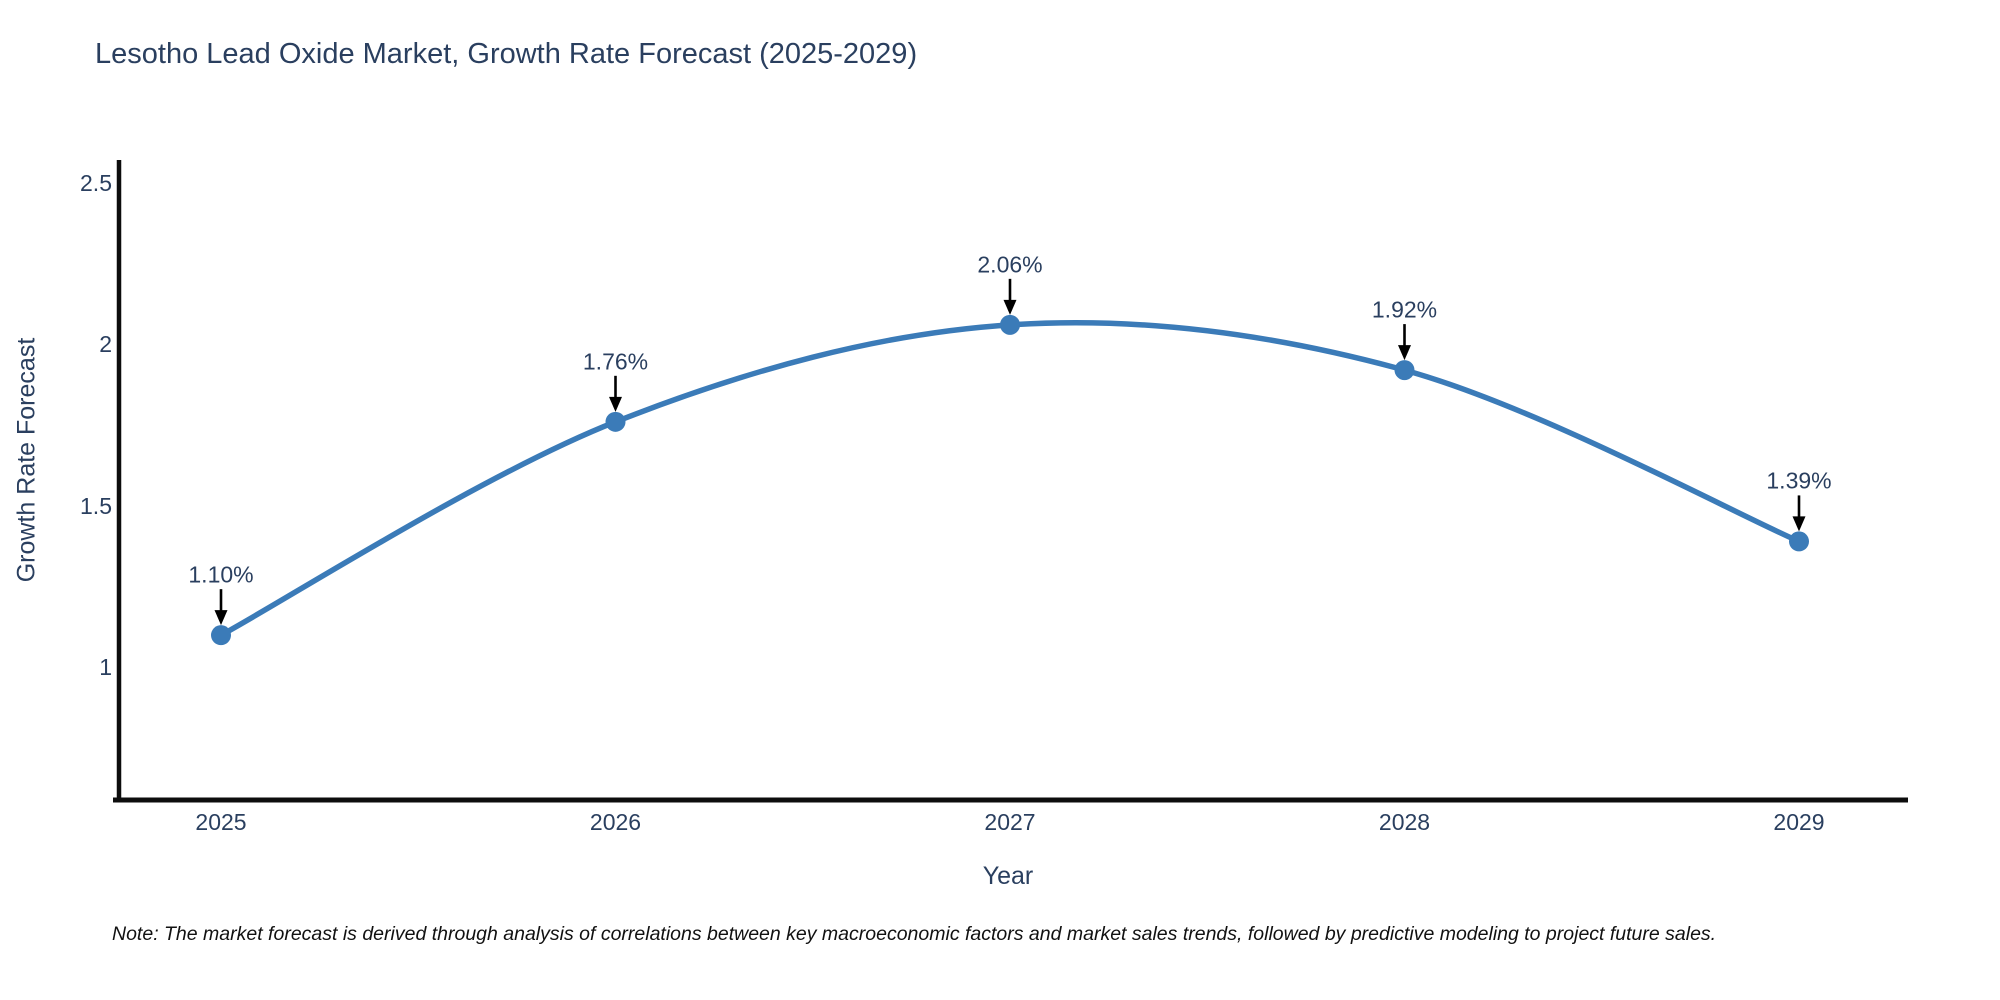  Describe the element at coordinates (221, 822) in the screenshot. I see `x-tick-label: 2025` at that location.